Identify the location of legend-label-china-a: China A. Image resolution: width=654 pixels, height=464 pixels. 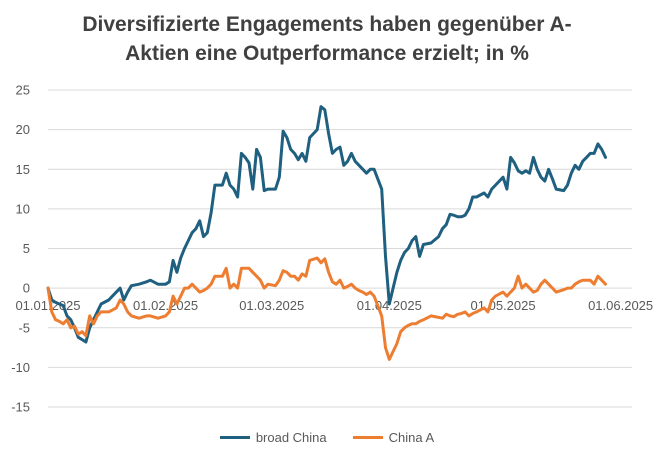
(411, 437).